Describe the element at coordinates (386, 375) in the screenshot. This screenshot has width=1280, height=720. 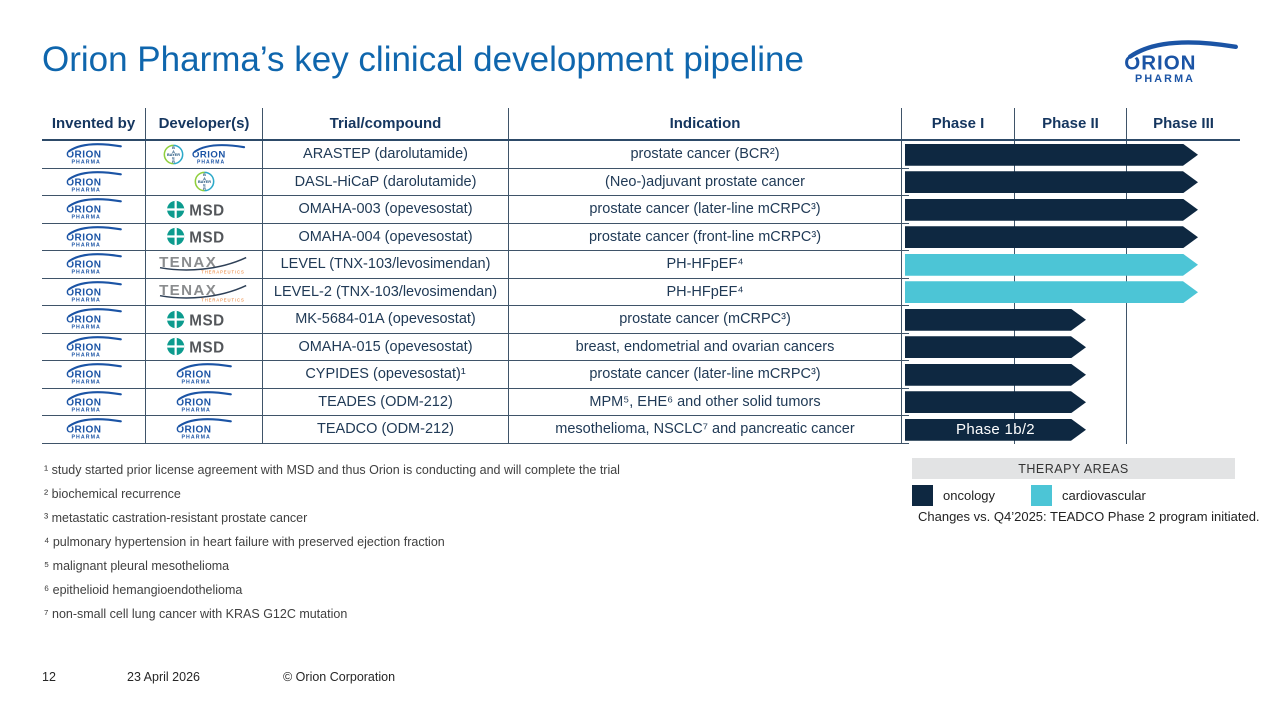
I see `trial-cell: CYPIDES (opevesostat)¹` at that location.